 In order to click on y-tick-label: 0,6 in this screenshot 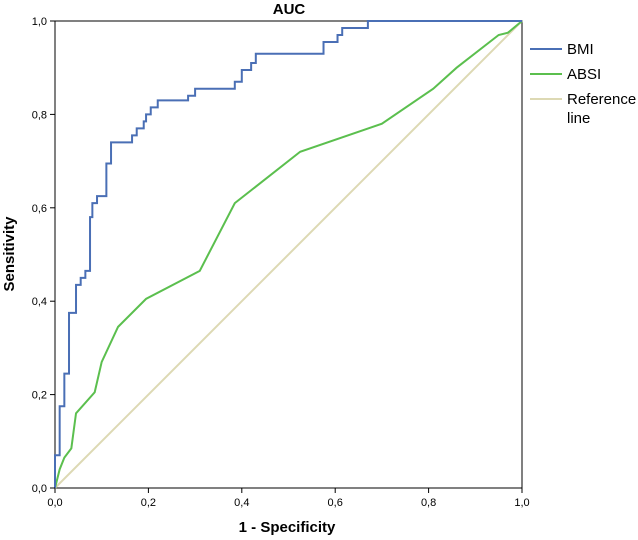, I will do `click(39, 209)`.